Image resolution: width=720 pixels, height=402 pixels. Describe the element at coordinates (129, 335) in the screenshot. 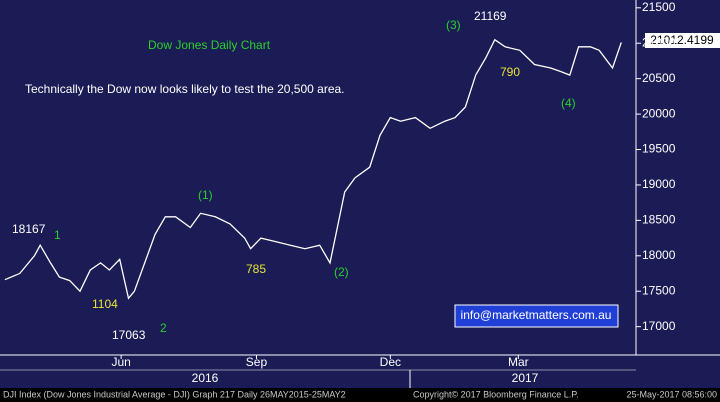

I see `annotation: 17063` at that location.